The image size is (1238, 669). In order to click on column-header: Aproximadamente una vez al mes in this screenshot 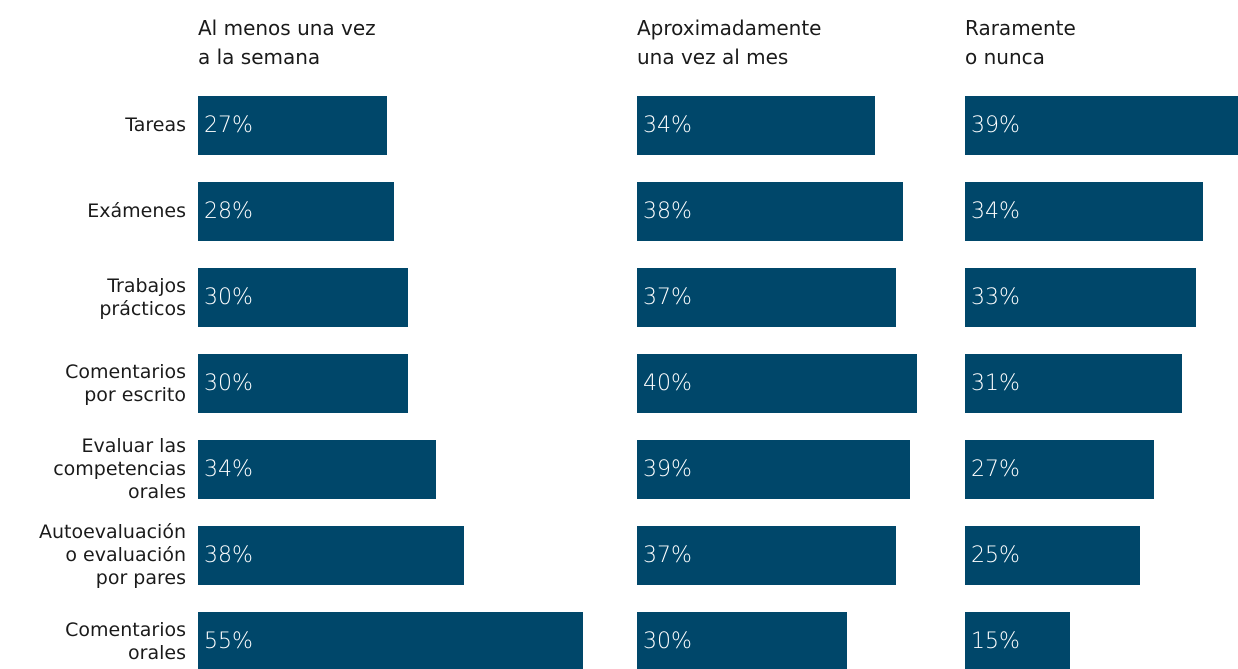, I will do `click(729, 42)`.